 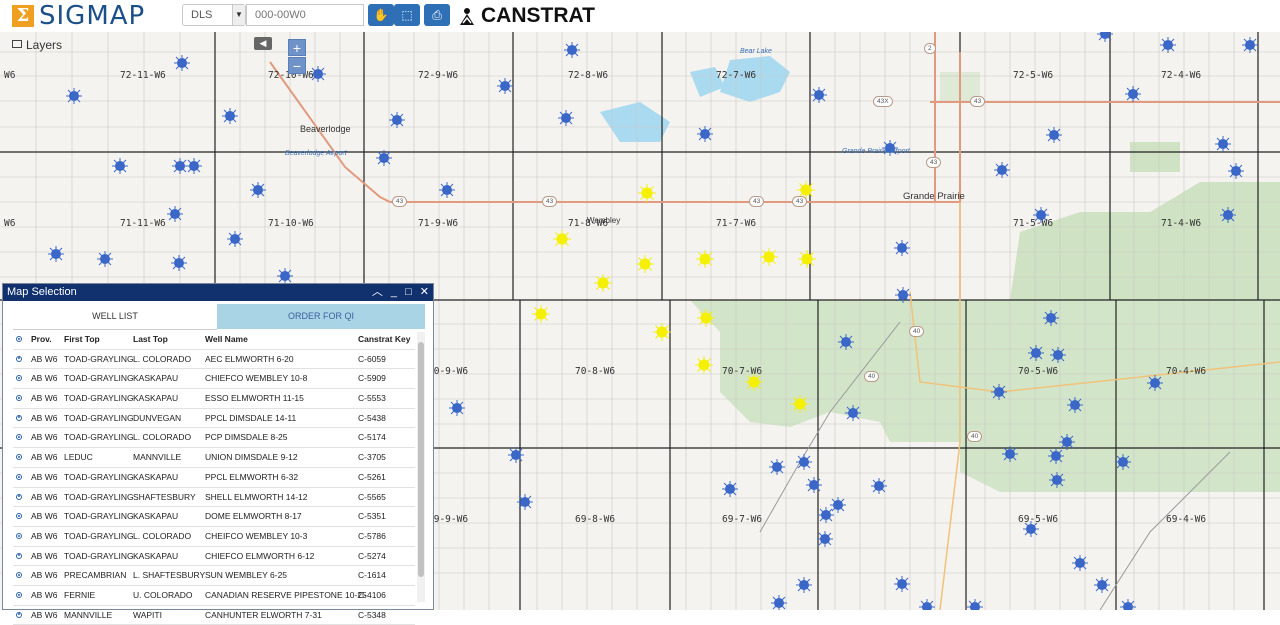 What do you see at coordinates (238, 15) in the screenshot?
I see `chevron-down-icon: ▼` at bounding box center [238, 15].